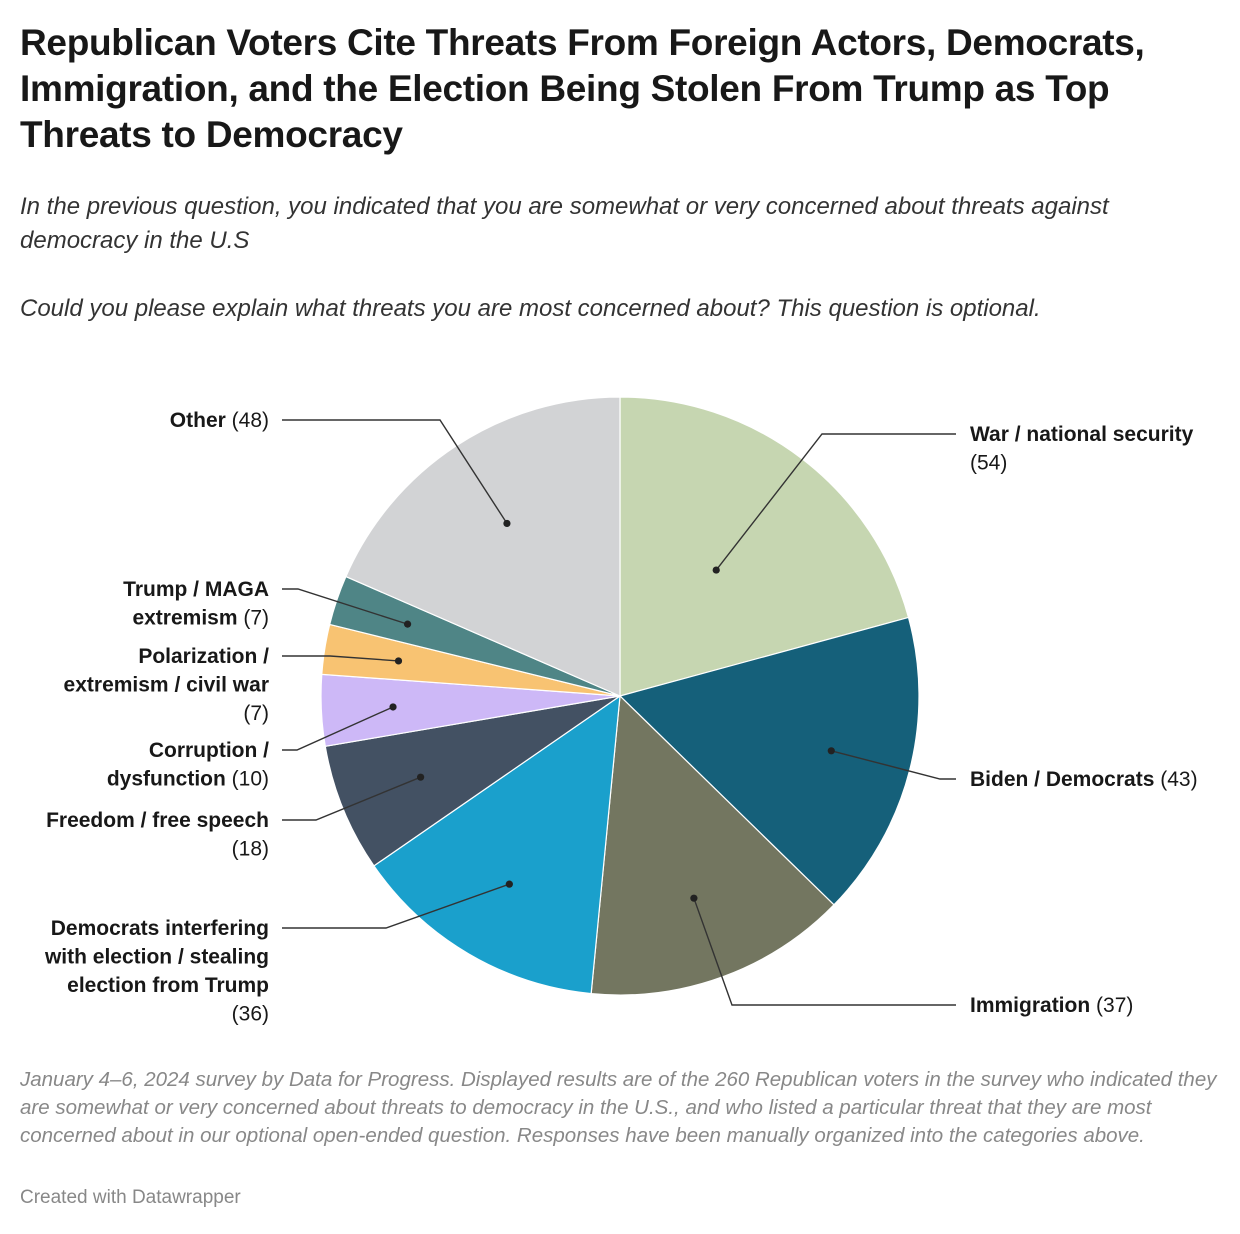 The width and height of the screenshot is (1240, 1234). I want to click on leader-line-war-national-security, so click(835, 502).